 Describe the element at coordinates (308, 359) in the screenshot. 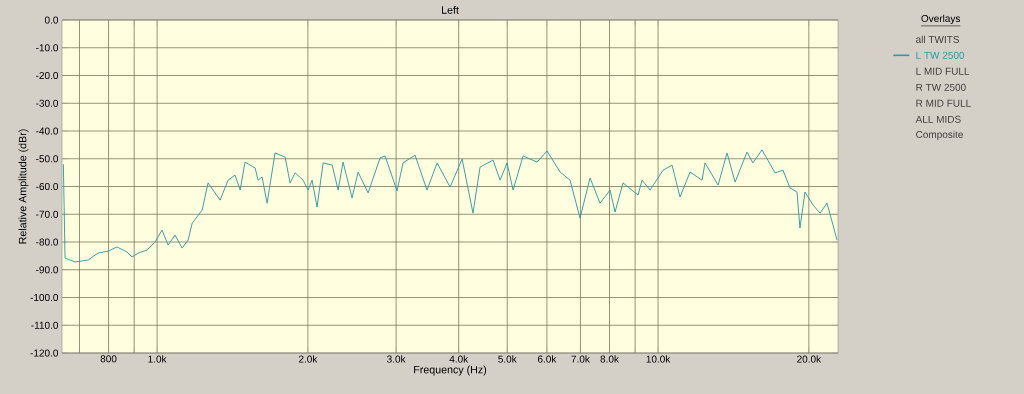

I see `x-tick-label: 2.0k` at that location.